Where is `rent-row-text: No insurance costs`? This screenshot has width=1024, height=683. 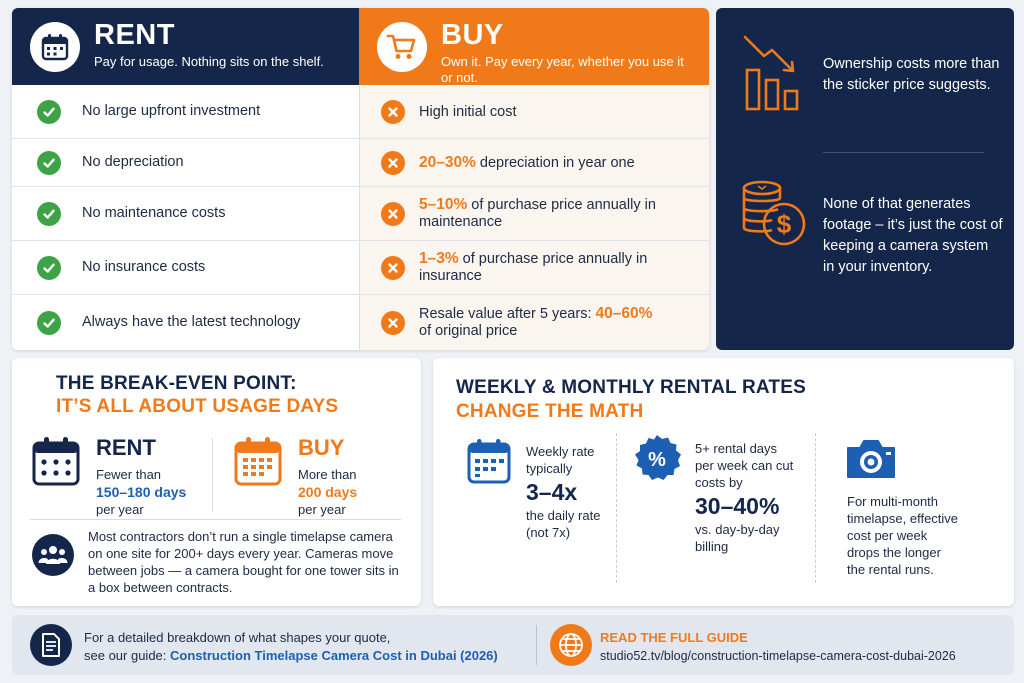 rent-row-text: No insurance costs is located at coordinates (144, 267).